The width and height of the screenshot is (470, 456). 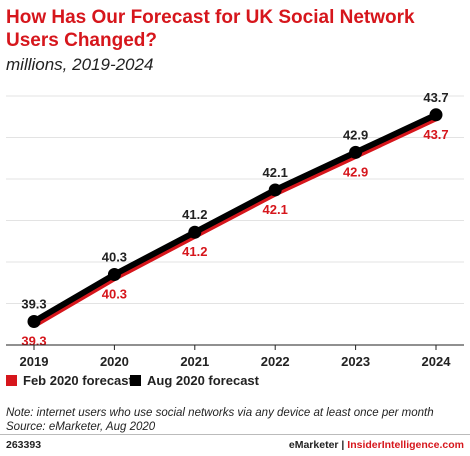 I want to click on data-label-feb-2020: 43.7, so click(x=435, y=134).